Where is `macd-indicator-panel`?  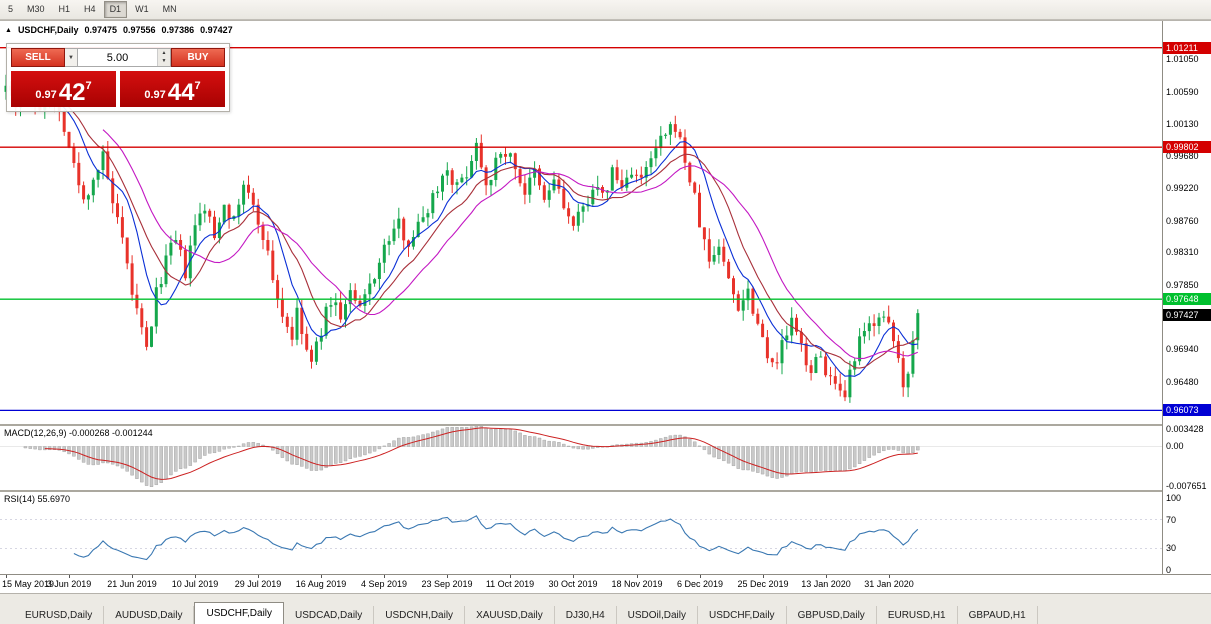
macd-indicator-panel is located at coordinates (581, 457).